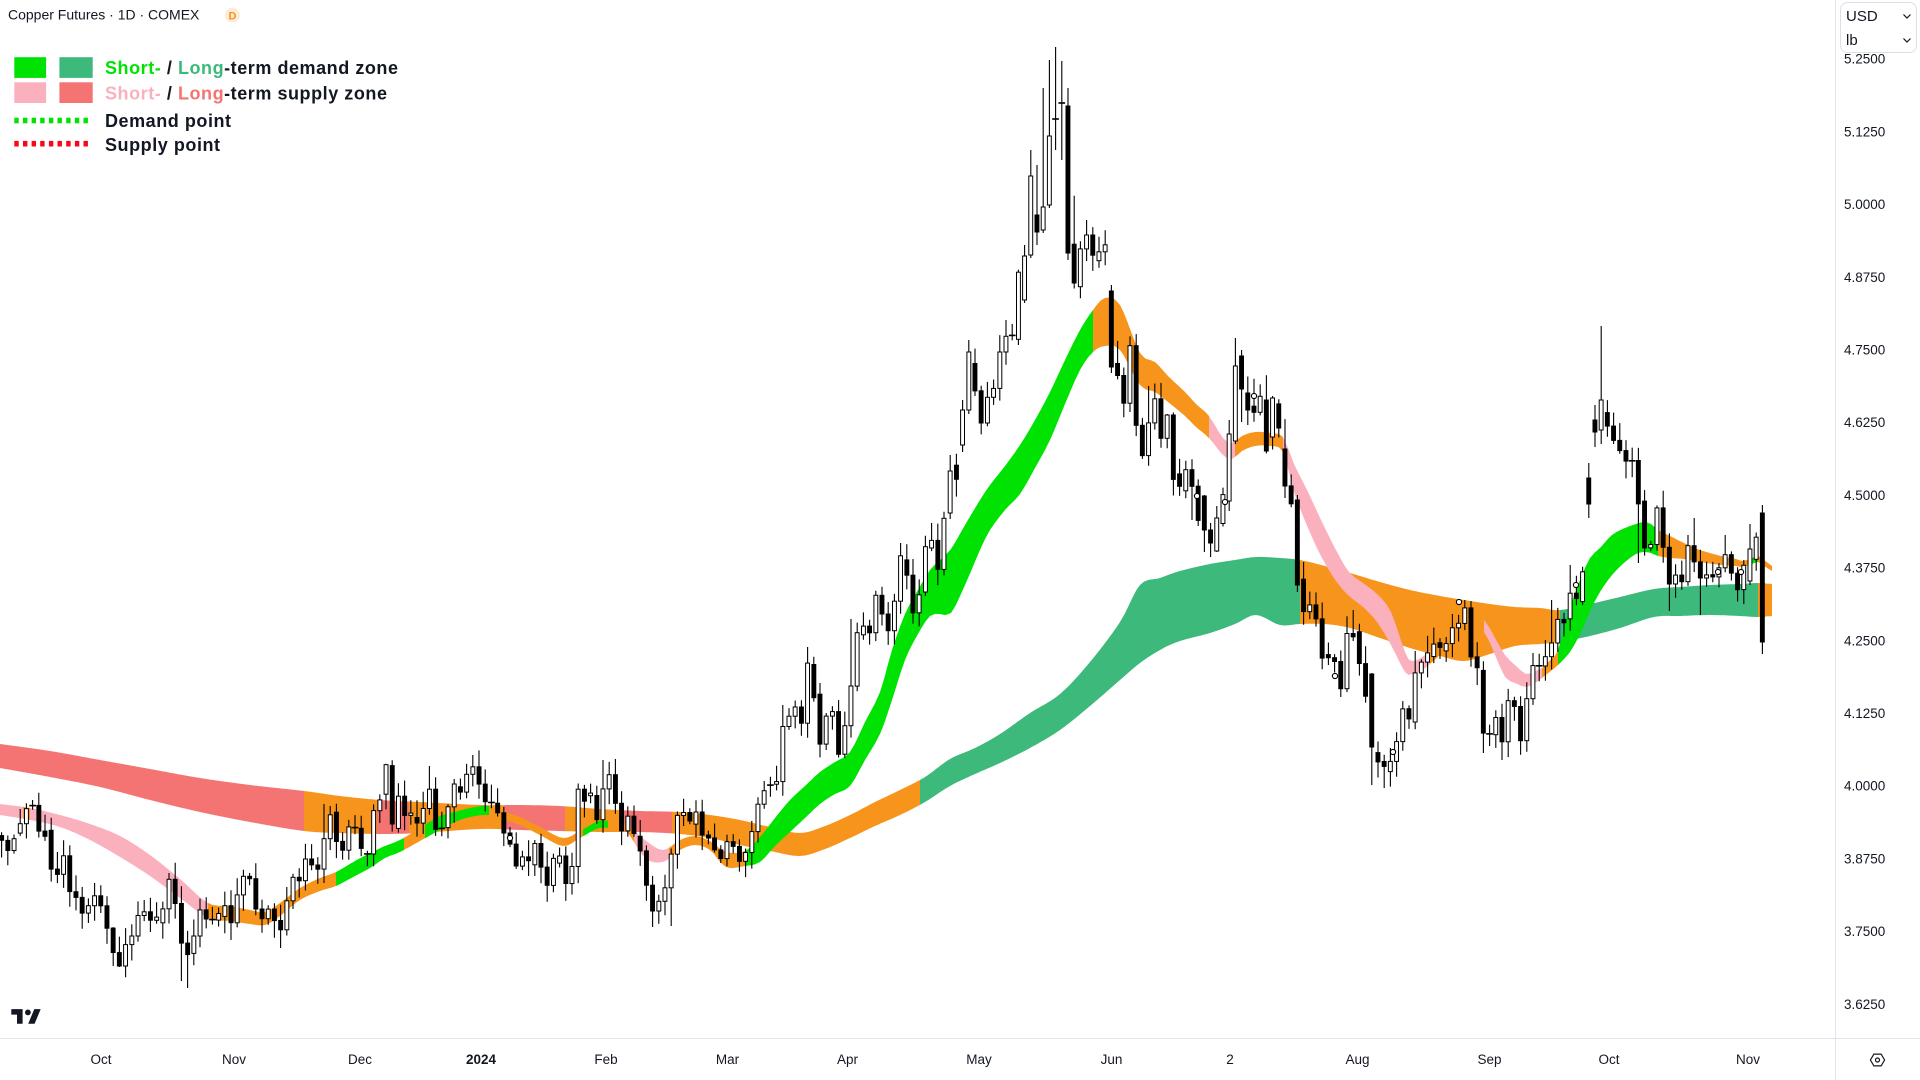 This screenshot has height=1080, width=1920. I want to click on svg-text: Mar, so click(728, 1059).